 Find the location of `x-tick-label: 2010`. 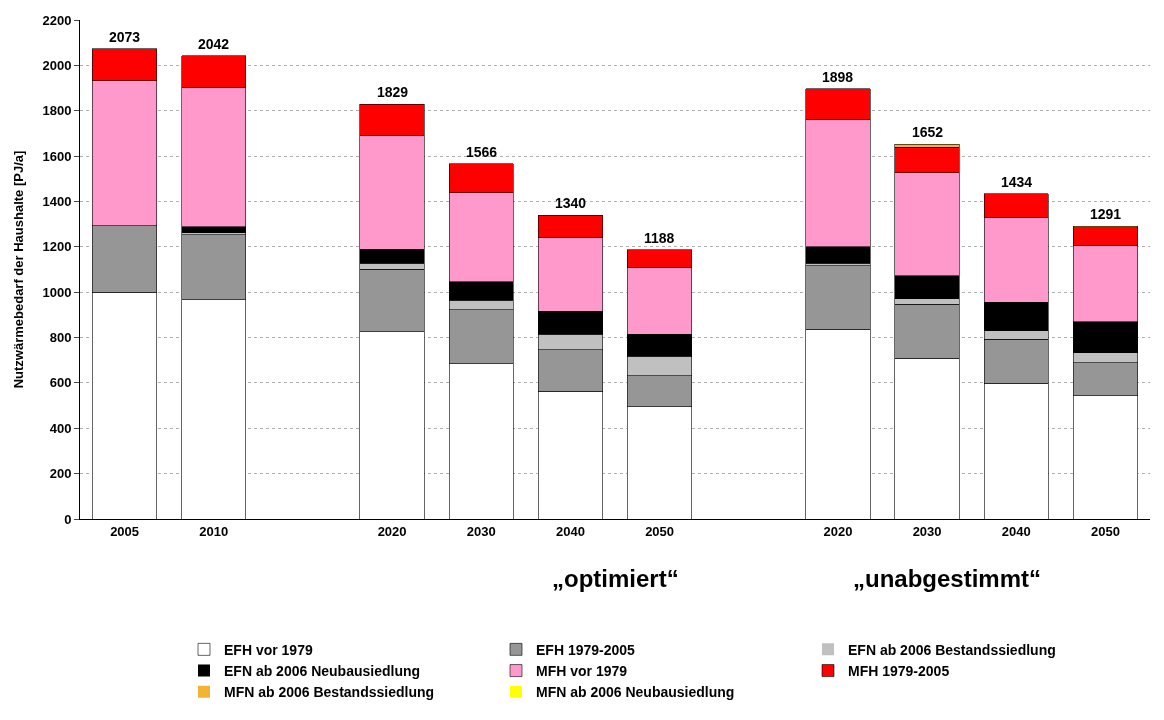

x-tick-label: 2010 is located at coordinates (214, 531).